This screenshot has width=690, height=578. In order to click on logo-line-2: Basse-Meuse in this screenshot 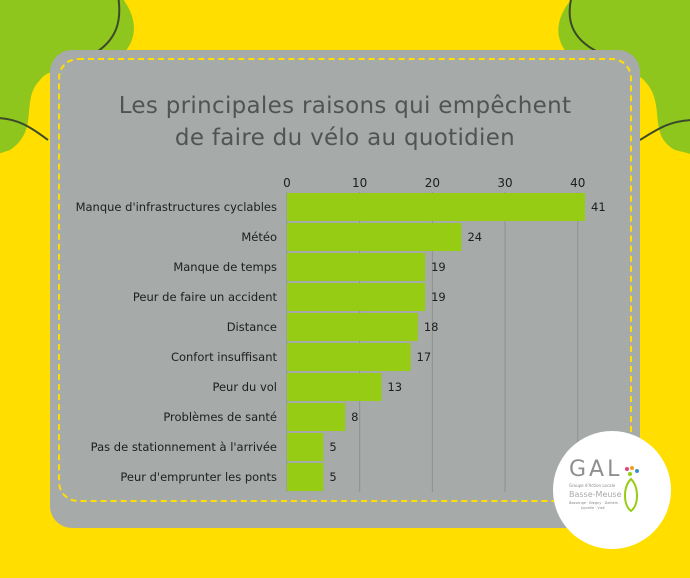, I will do `click(595, 494)`.